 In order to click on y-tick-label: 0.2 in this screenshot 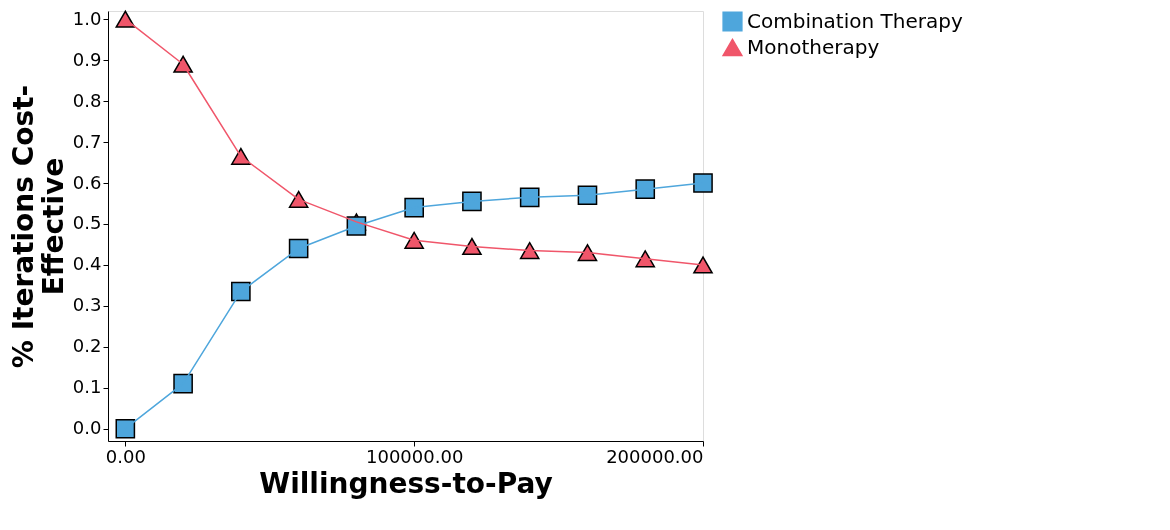, I will do `click(87, 346)`.